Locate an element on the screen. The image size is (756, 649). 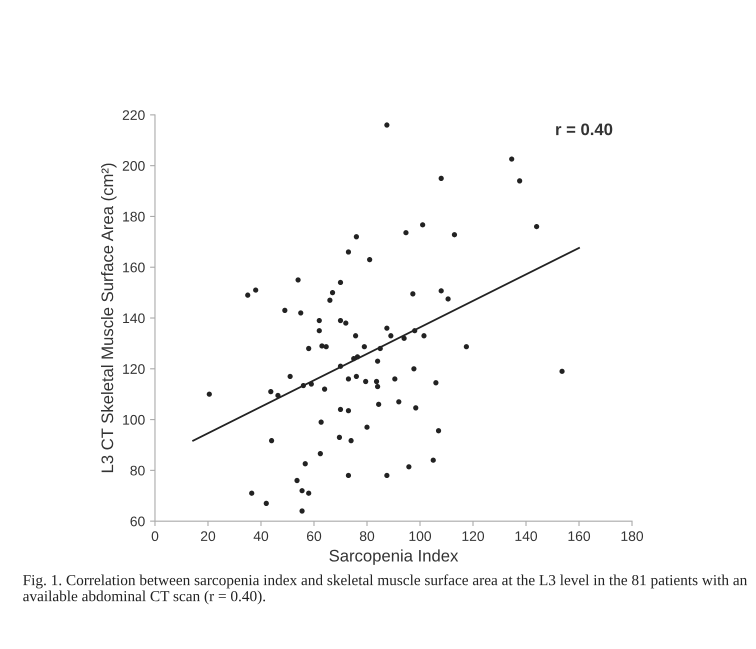
x-tick-label: 160 is located at coordinates (579, 536).